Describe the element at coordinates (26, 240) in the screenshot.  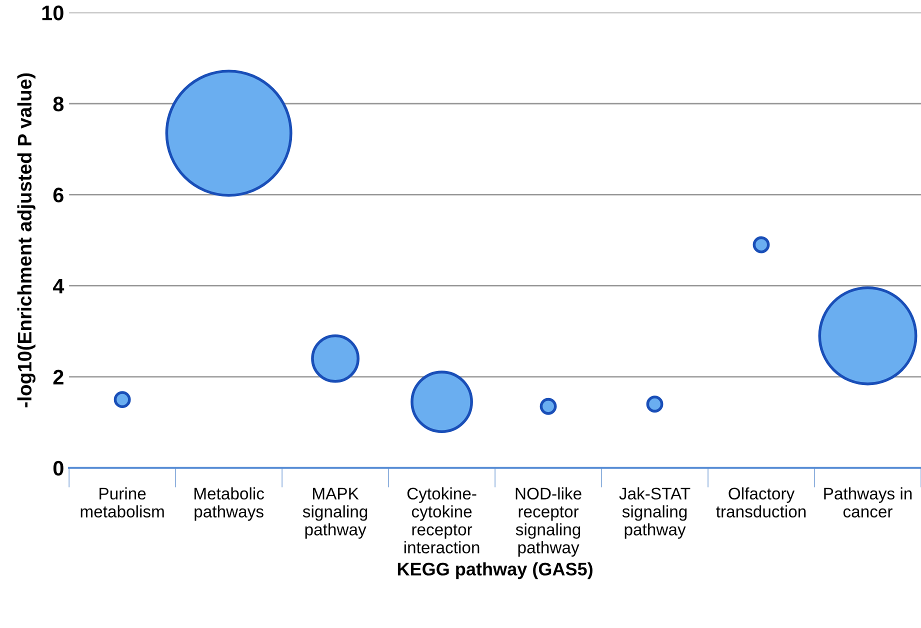
I see `y-axis-title: -log10(Enrichment adjusted P value)` at that location.